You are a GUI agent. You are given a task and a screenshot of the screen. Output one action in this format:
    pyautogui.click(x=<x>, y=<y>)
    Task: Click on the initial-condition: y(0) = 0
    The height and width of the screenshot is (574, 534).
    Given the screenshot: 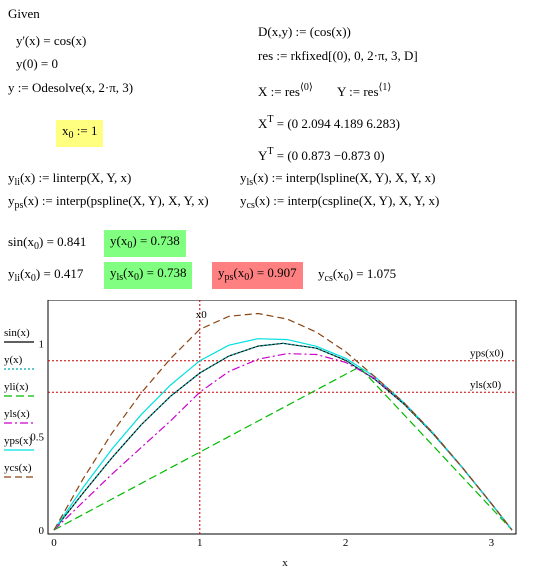 What is the action you would take?
    pyautogui.click(x=37, y=63)
    